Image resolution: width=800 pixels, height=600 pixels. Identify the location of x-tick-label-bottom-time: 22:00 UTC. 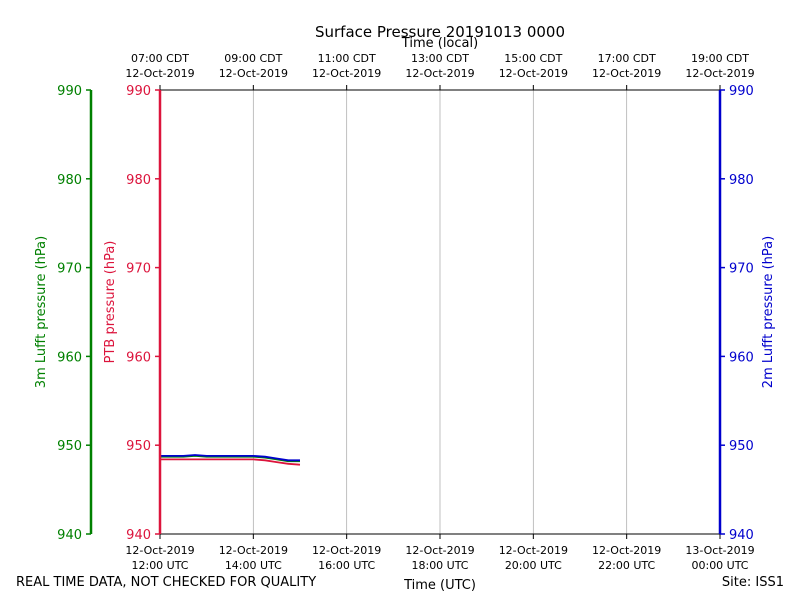
(626, 565).